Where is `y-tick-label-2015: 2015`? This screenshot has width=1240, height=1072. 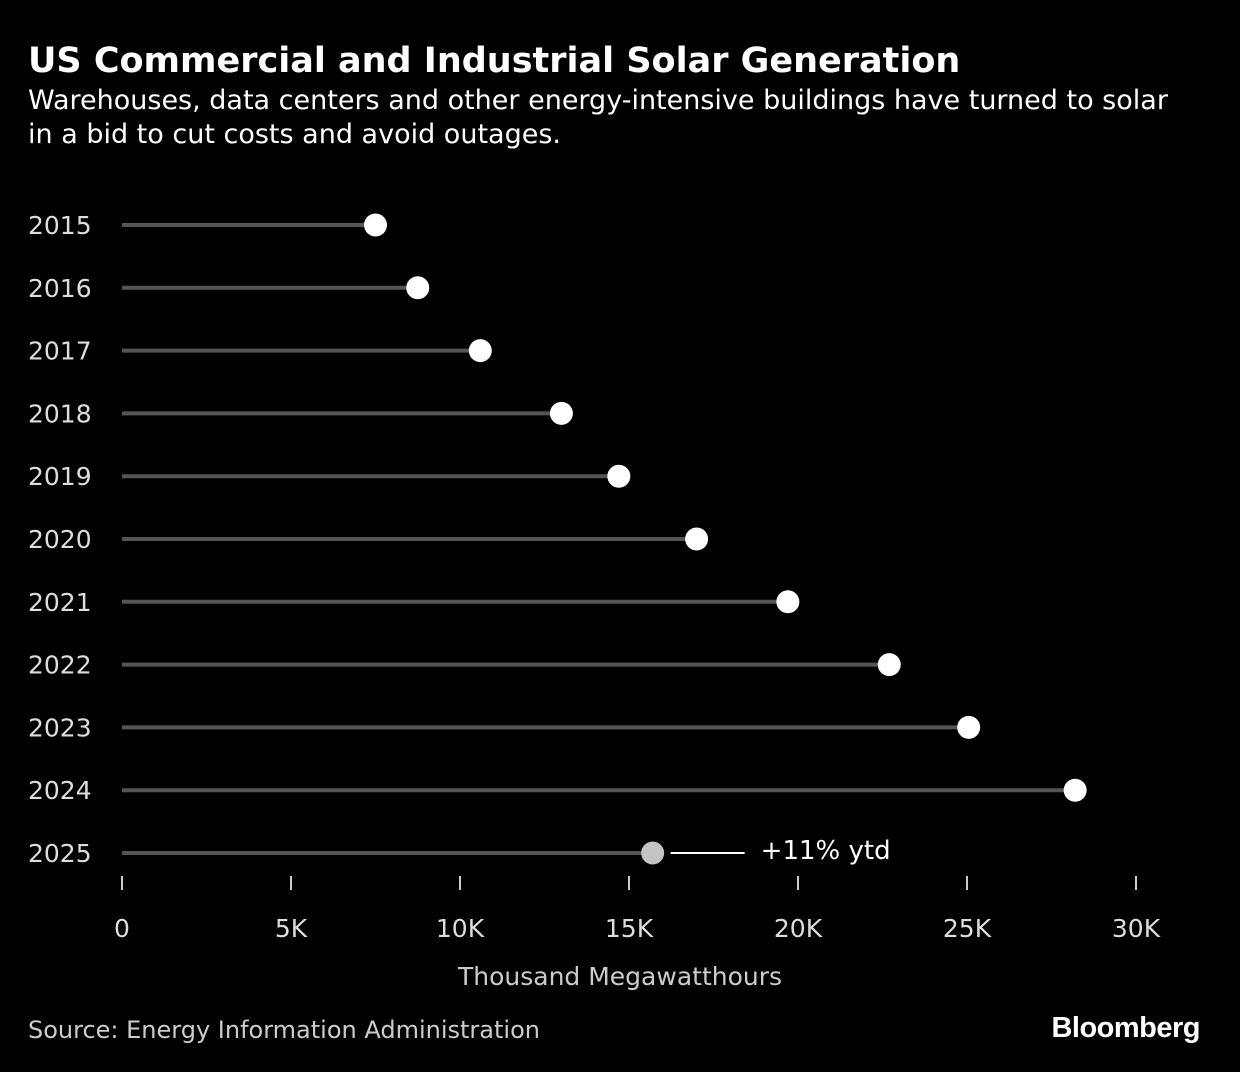 y-tick-label-2015: 2015 is located at coordinates (60, 225).